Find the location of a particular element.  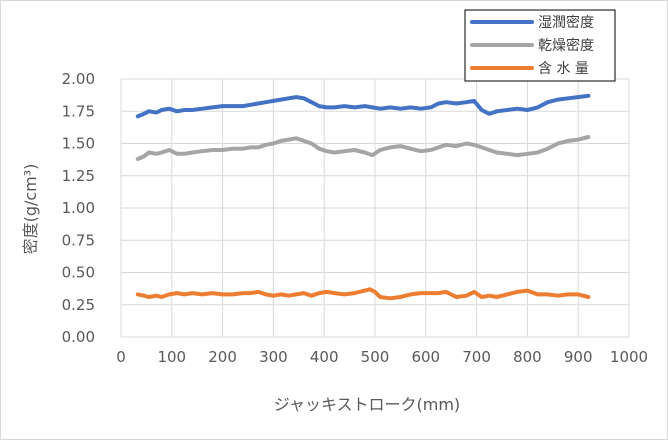

x-tick-label: 900 is located at coordinates (578, 357).